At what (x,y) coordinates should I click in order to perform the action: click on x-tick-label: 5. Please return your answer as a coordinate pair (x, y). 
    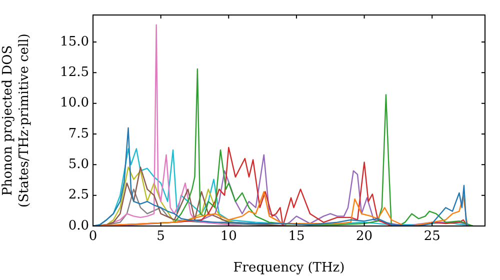
    Looking at the image, I should click on (160, 236).